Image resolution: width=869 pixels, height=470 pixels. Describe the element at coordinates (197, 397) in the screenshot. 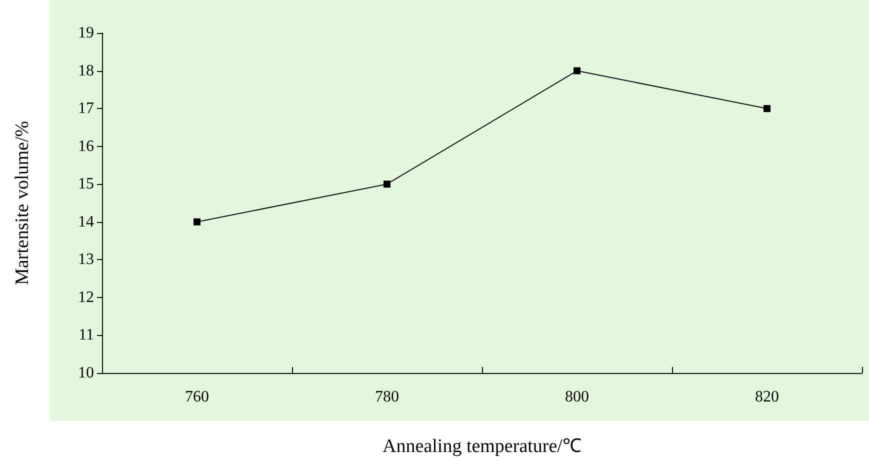

I see `x-tick-label: 760` at that location.